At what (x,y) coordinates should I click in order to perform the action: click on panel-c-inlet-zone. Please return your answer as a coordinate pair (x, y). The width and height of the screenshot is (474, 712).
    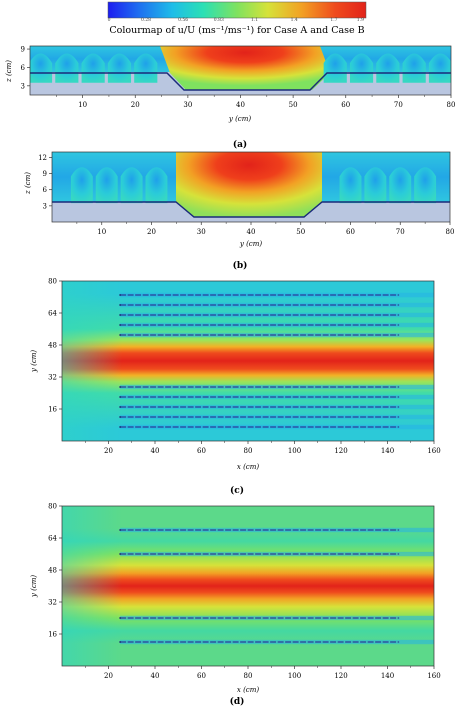
    Looking at the image, I should click on (92, 361).